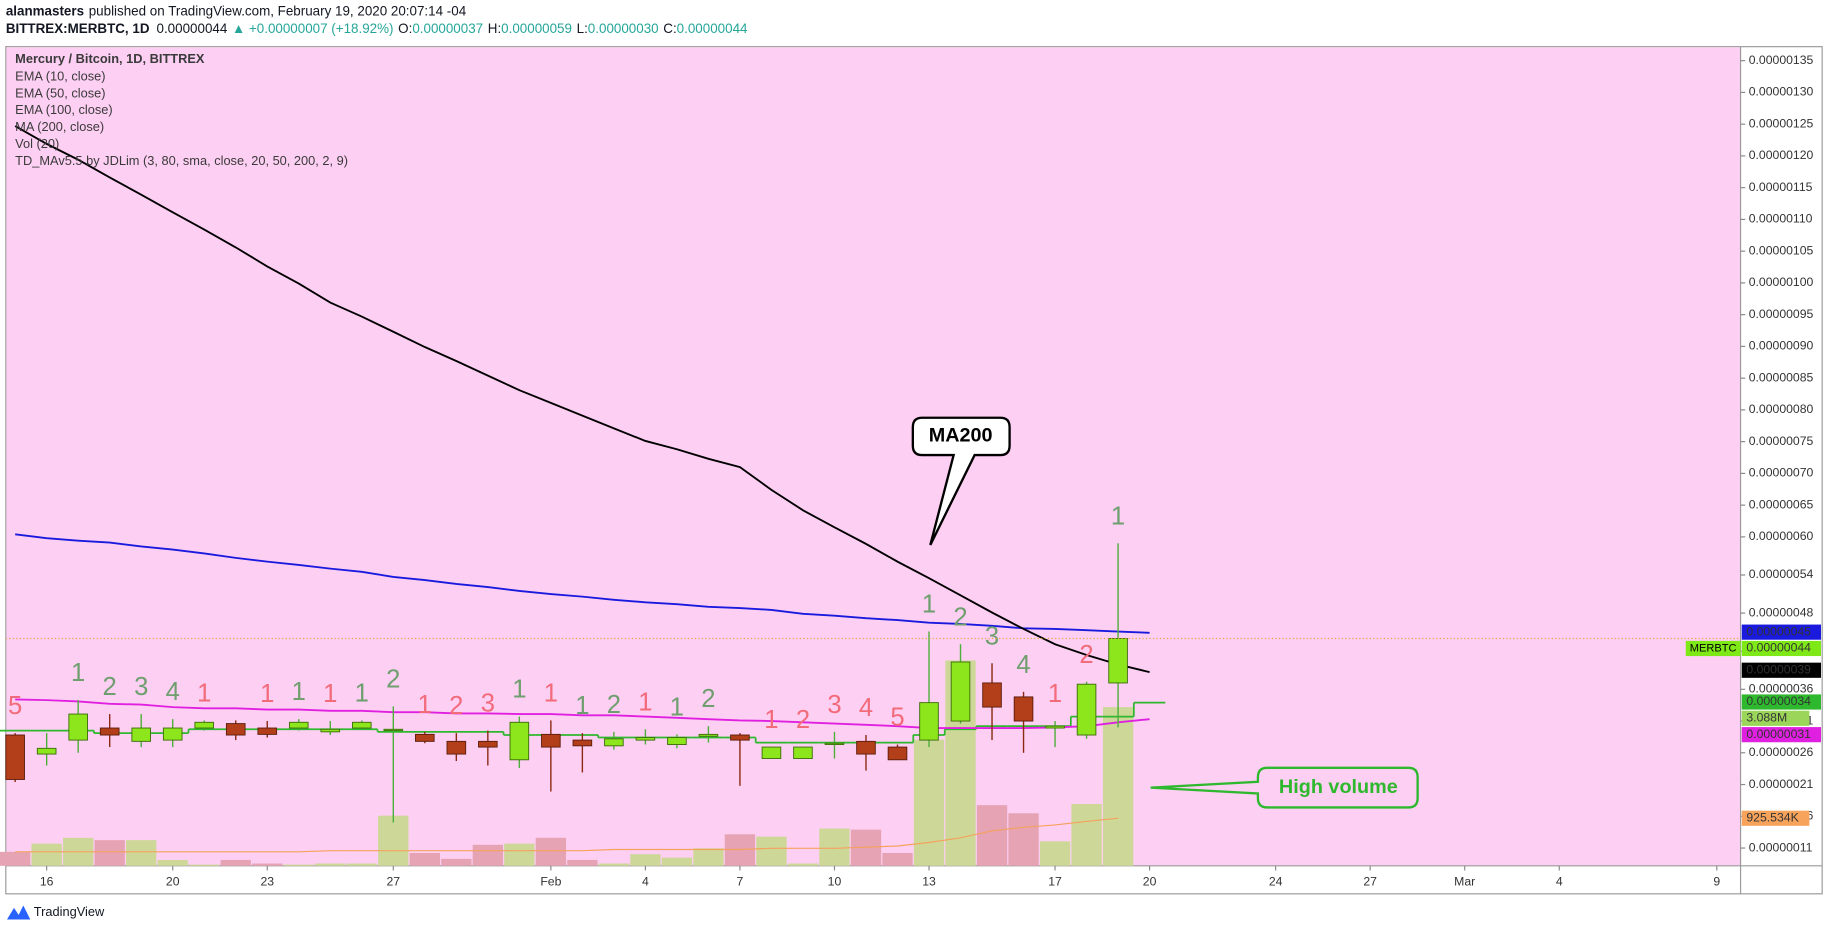 This screenshot has width=1828, height=930. I want to click on x-tick-label: 13, so click(929, 881).